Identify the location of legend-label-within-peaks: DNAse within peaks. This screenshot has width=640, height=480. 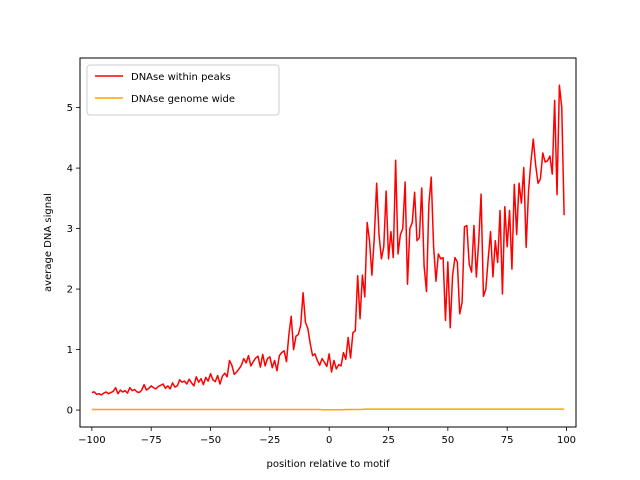
(181, 77).